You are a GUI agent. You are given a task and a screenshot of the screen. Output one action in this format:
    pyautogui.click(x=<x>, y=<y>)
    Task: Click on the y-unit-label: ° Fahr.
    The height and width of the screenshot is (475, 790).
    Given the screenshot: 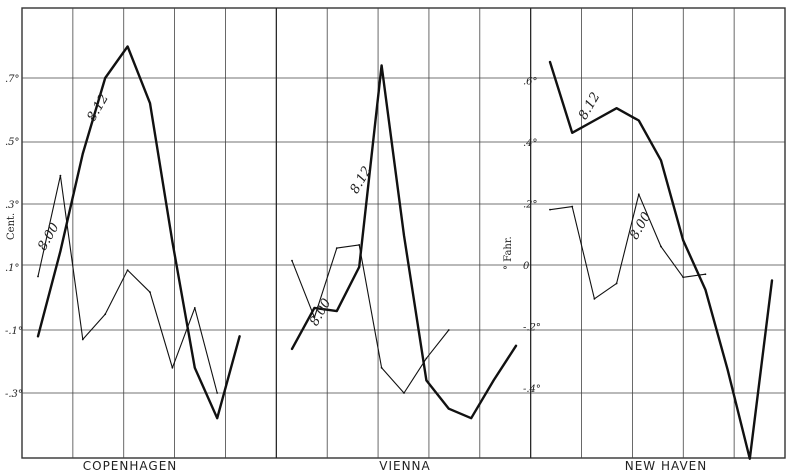 What is the action you would take?
    pyautogui.click(x=508, y=253)
    